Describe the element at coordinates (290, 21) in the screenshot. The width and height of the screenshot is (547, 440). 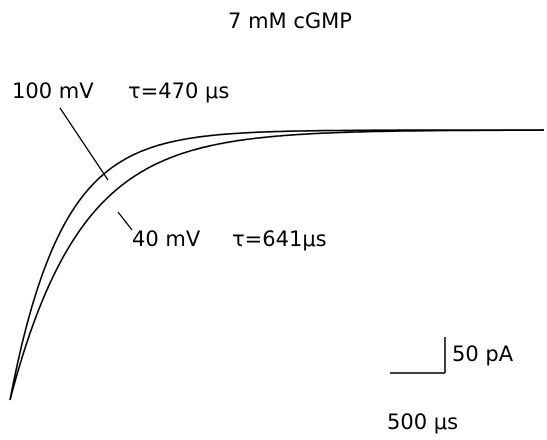
I see `chart-title: 7 mM cGMP` at that location.